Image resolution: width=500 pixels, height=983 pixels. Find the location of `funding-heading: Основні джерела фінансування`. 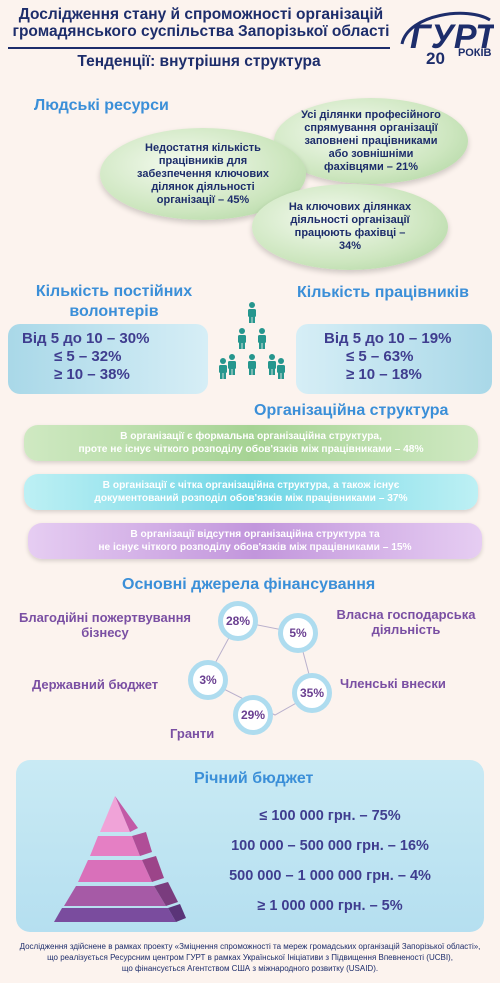

funding-heading: Основні джерела фінансування is located at coordinates (249, 584).